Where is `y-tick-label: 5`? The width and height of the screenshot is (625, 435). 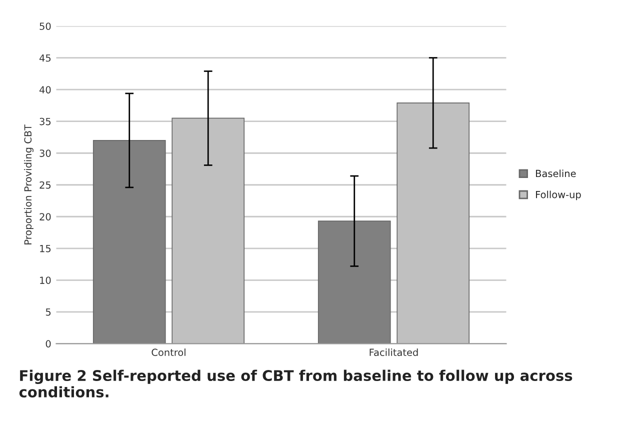
y-tick-label: 5 is located at coordinates (48, 312).